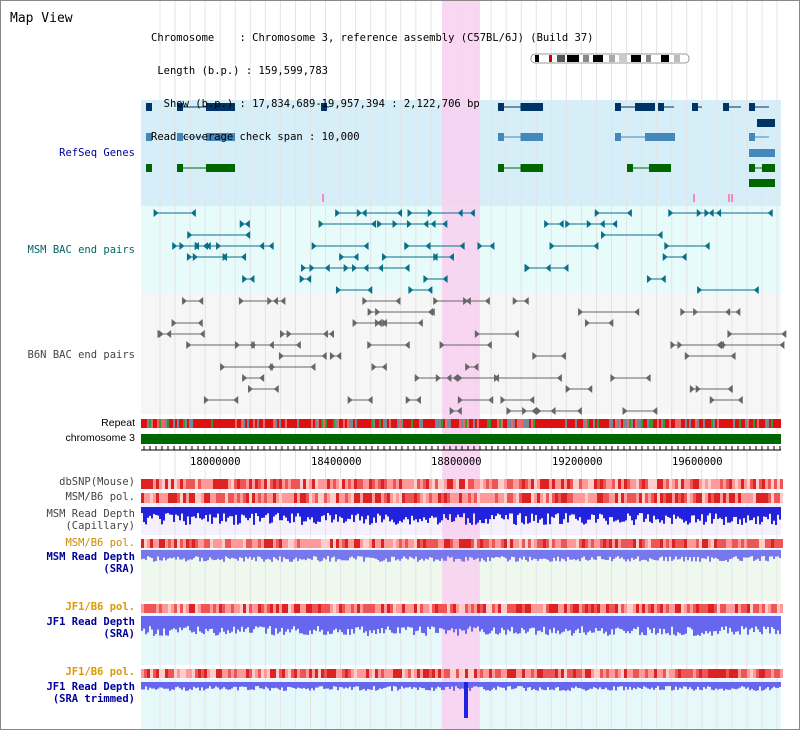 The width and height of the screenshot is (800, 730). What do you see at coordinates (100, 607) in the screenshot?
I see `track-label-jf1-b6-pol-1: JF1/B6 pol.` at bounding box center [100, 607].